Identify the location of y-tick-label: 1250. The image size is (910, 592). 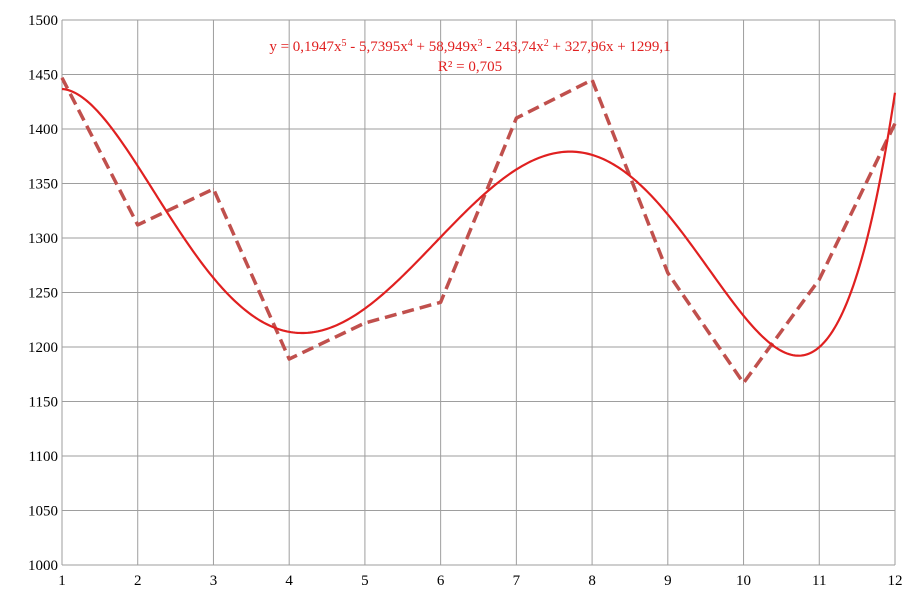
(43, 294).